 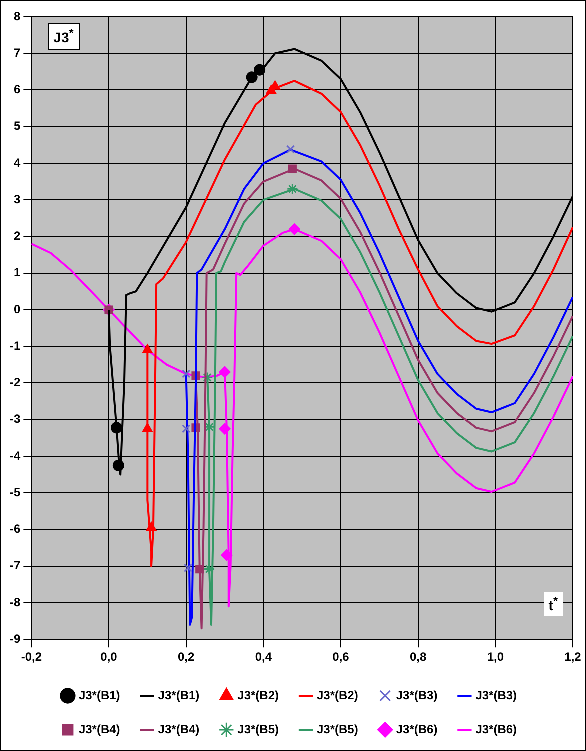 I want to click on y-tick-label: 4, so click(x=17, y=163).